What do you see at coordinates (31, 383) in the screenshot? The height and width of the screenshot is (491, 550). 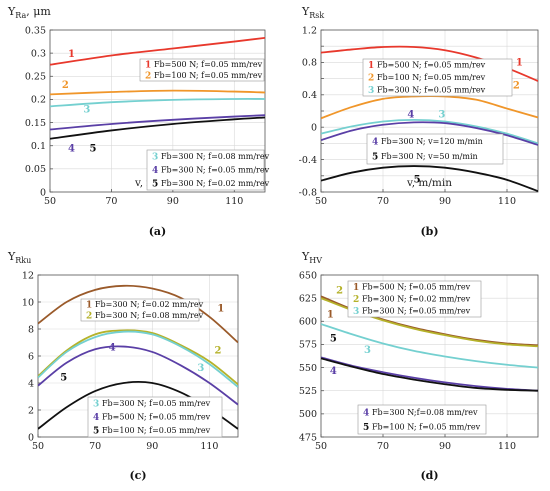 I see `y-tick-label: 4` at bounding box center [31, 383].